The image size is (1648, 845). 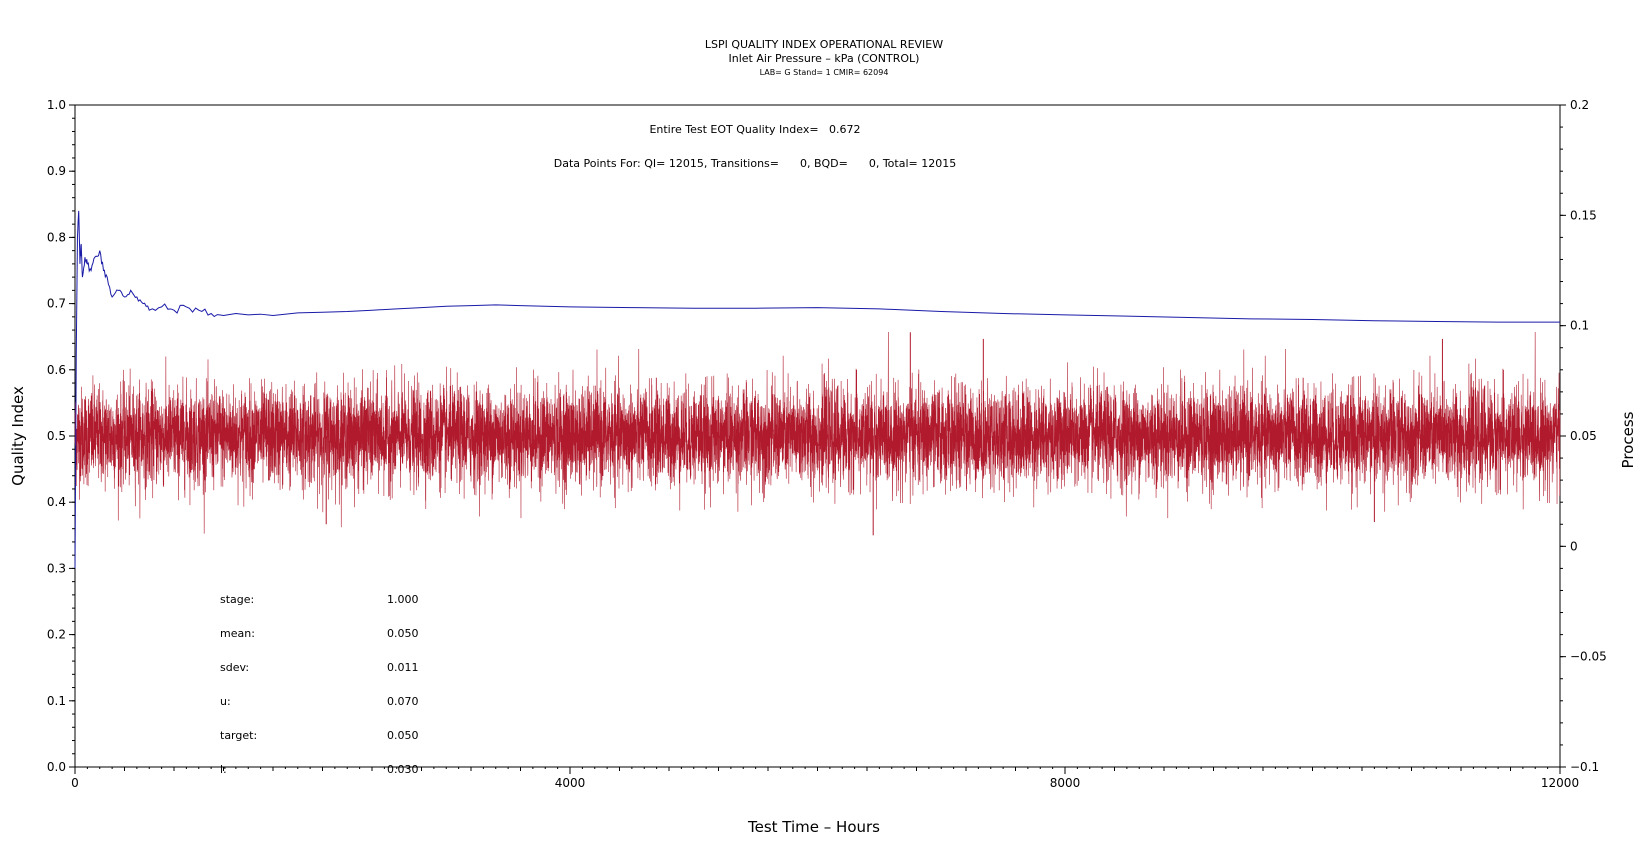 What do you see at coordinates (56, 635) in the screenshot?
I see `y-left-tick-label: 0.2` at bounding box center [56, 635].